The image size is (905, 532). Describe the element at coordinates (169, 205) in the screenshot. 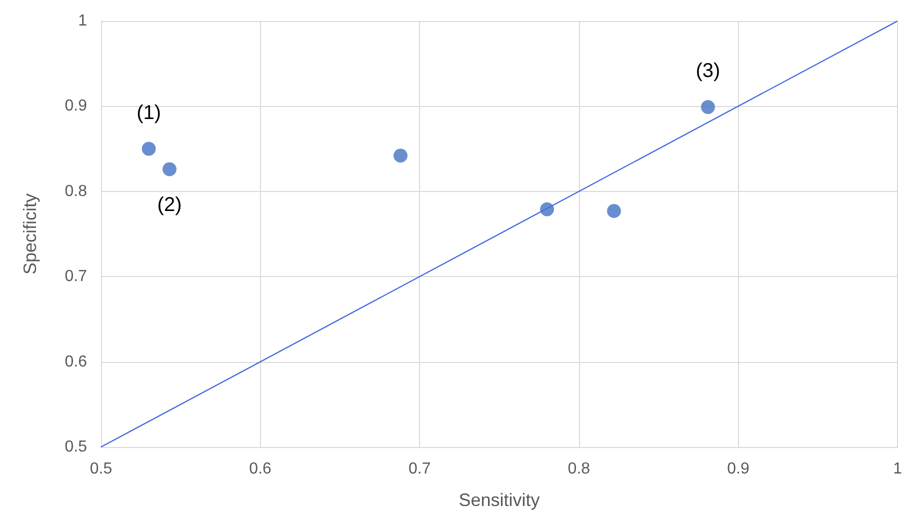

I see `annotation: (2)` at that location.